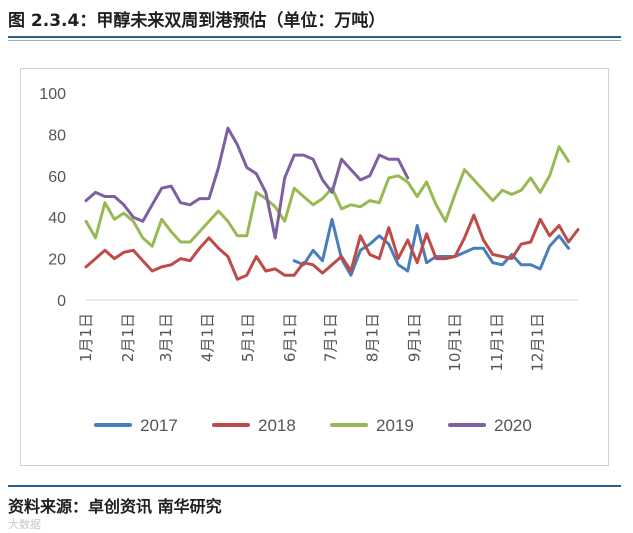  Describe the element at coordinates (52, 94) in the screenshot. I see `y-tick-label: 100` at that location.